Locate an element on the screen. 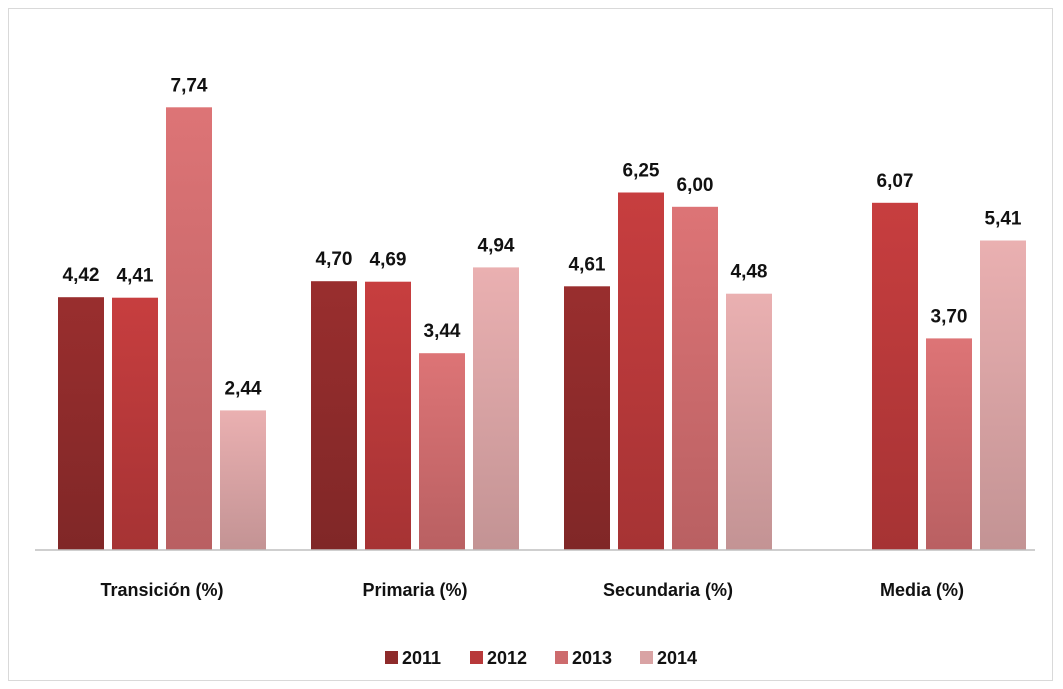 Image resolution: width=1063 pixels, height=689 pixels. legend-swatch-2011 is located at coordinates (391, 657).